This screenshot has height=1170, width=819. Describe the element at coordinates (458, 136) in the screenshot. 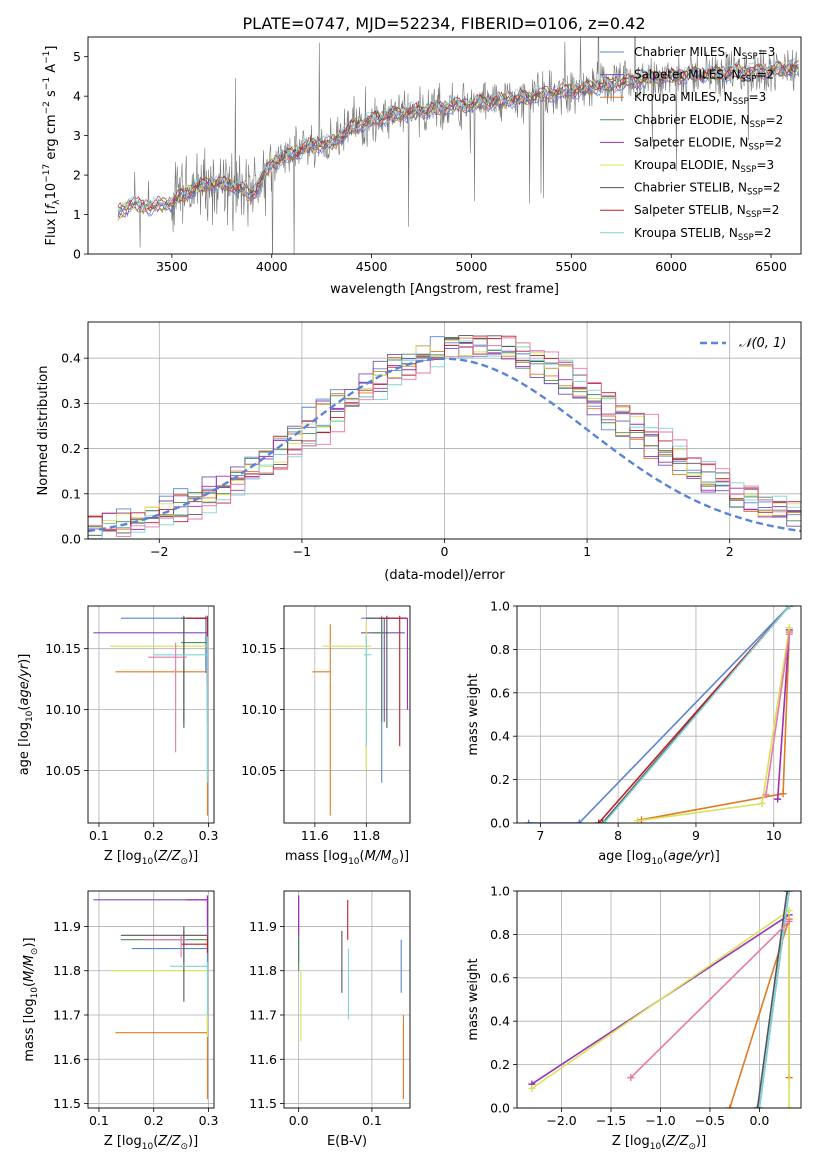

I see `model-spectrum-kroupa-stelib` at that location.